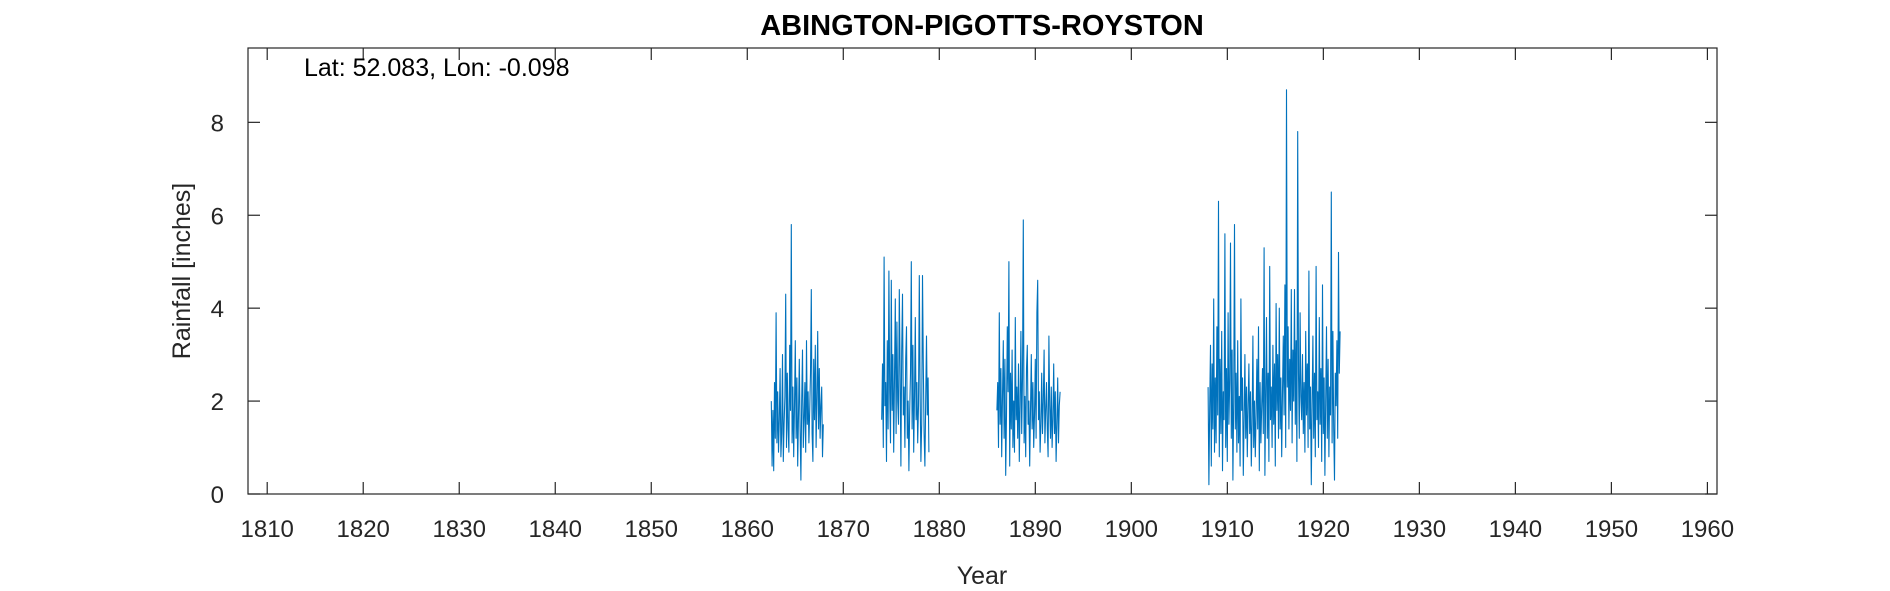 The width and height of the screenshot is (1890, 591). What do you see at coordinates (1323, 529) in the screenshot?
I see `x-tick-label-1920: 1920` at bounding box center [1323, 529].